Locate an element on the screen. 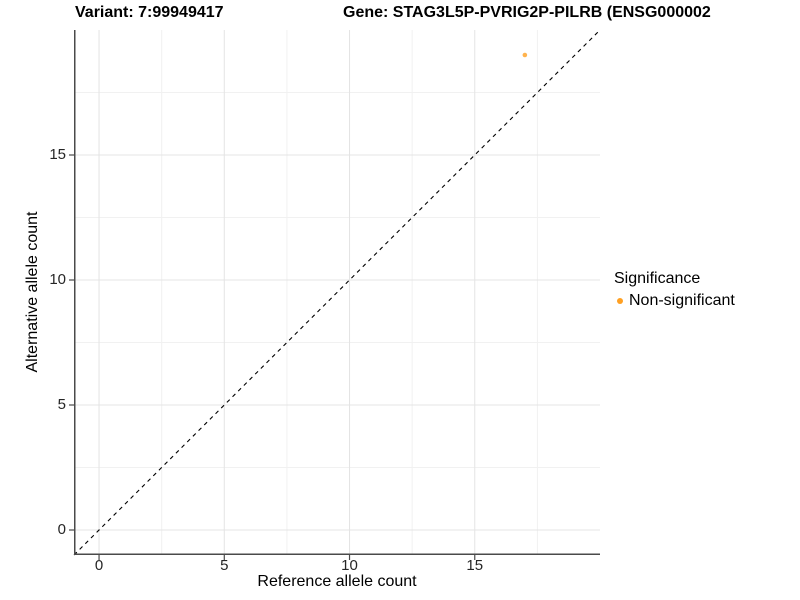 Image resolution: width=800 pixels, height=600 pixels. x-axis-title: Reference allele count is located at coordinates (337, 581).